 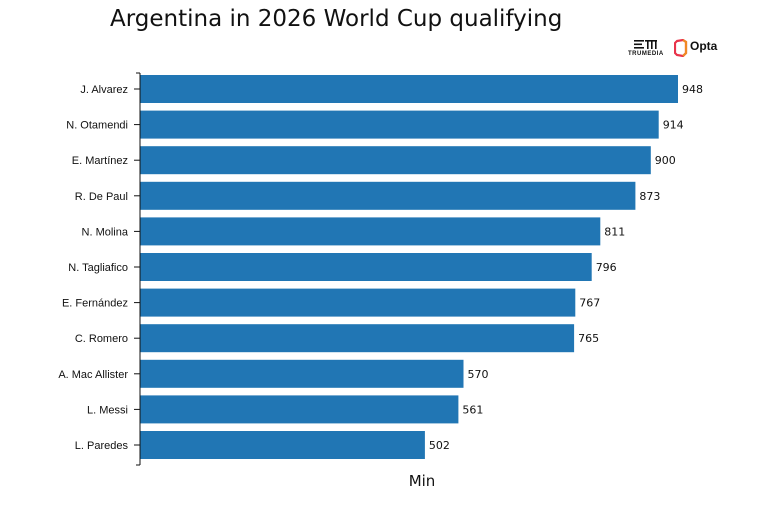 I want to click on y-tick-label: E. Fernández, so click(x=95, y=304).